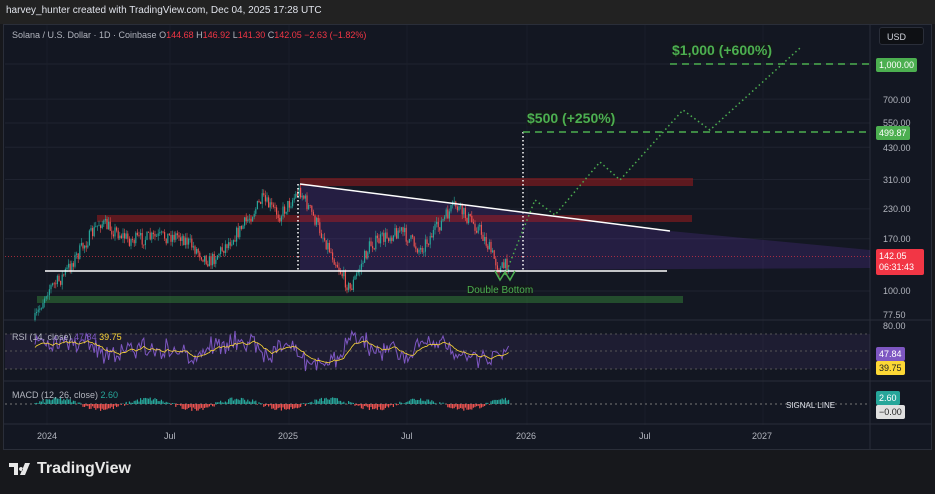  What do you see at coordinates (571, 118) in the screenshot?
I see `target-500-label: $500 (+250%)` at bounding box center [571, 118].